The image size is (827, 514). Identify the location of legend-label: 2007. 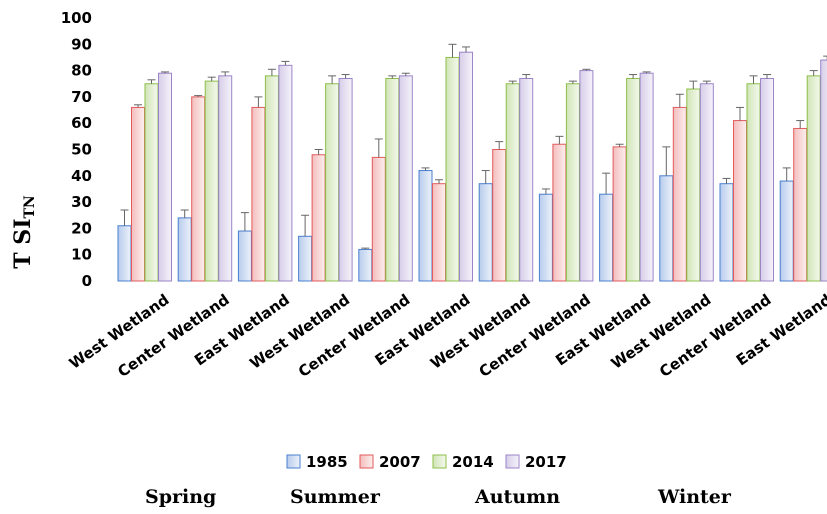
(400, 462).